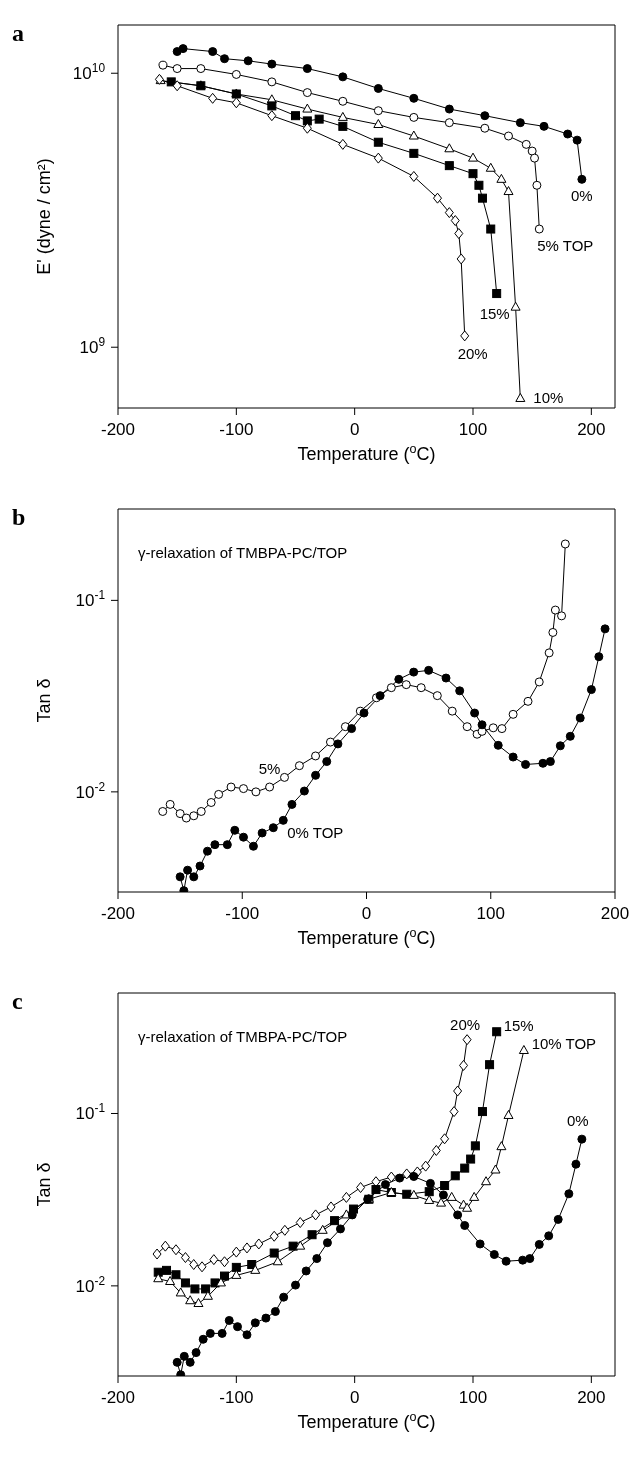 The width and height of the screenshot is (642, 1476). Describe the element at coordinates (564, 1044) in the screenshot. I see `series-label: 10% TOP` at that location.